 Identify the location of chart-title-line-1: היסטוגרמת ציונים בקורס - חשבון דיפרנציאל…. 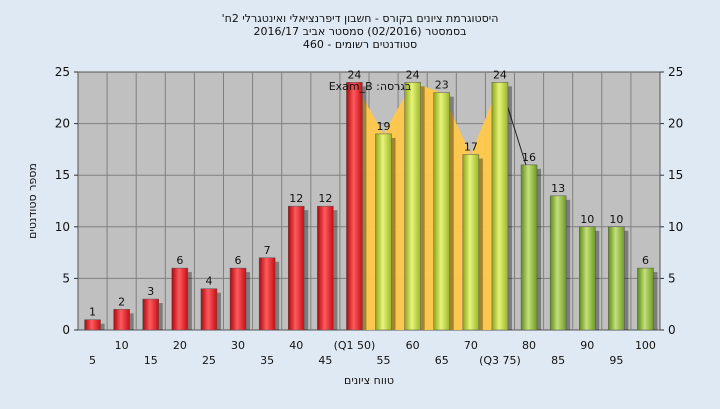
(360, 18).